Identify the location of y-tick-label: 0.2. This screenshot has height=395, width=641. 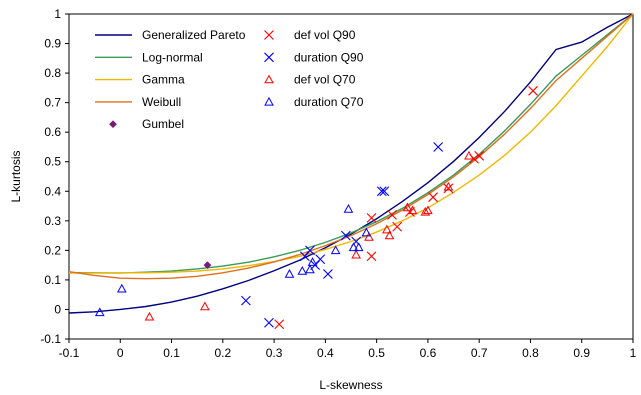
(52, 250).